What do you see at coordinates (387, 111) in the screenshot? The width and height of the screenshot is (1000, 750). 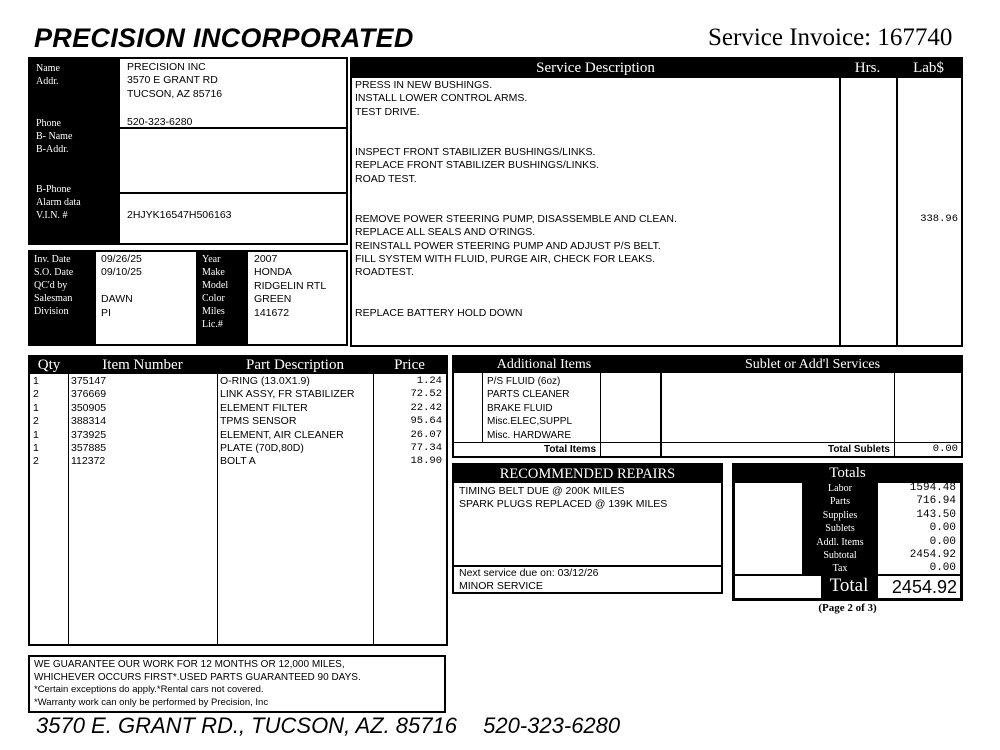 I see `service-line: TEST DRIVE.` at bounding box center [387, 111].